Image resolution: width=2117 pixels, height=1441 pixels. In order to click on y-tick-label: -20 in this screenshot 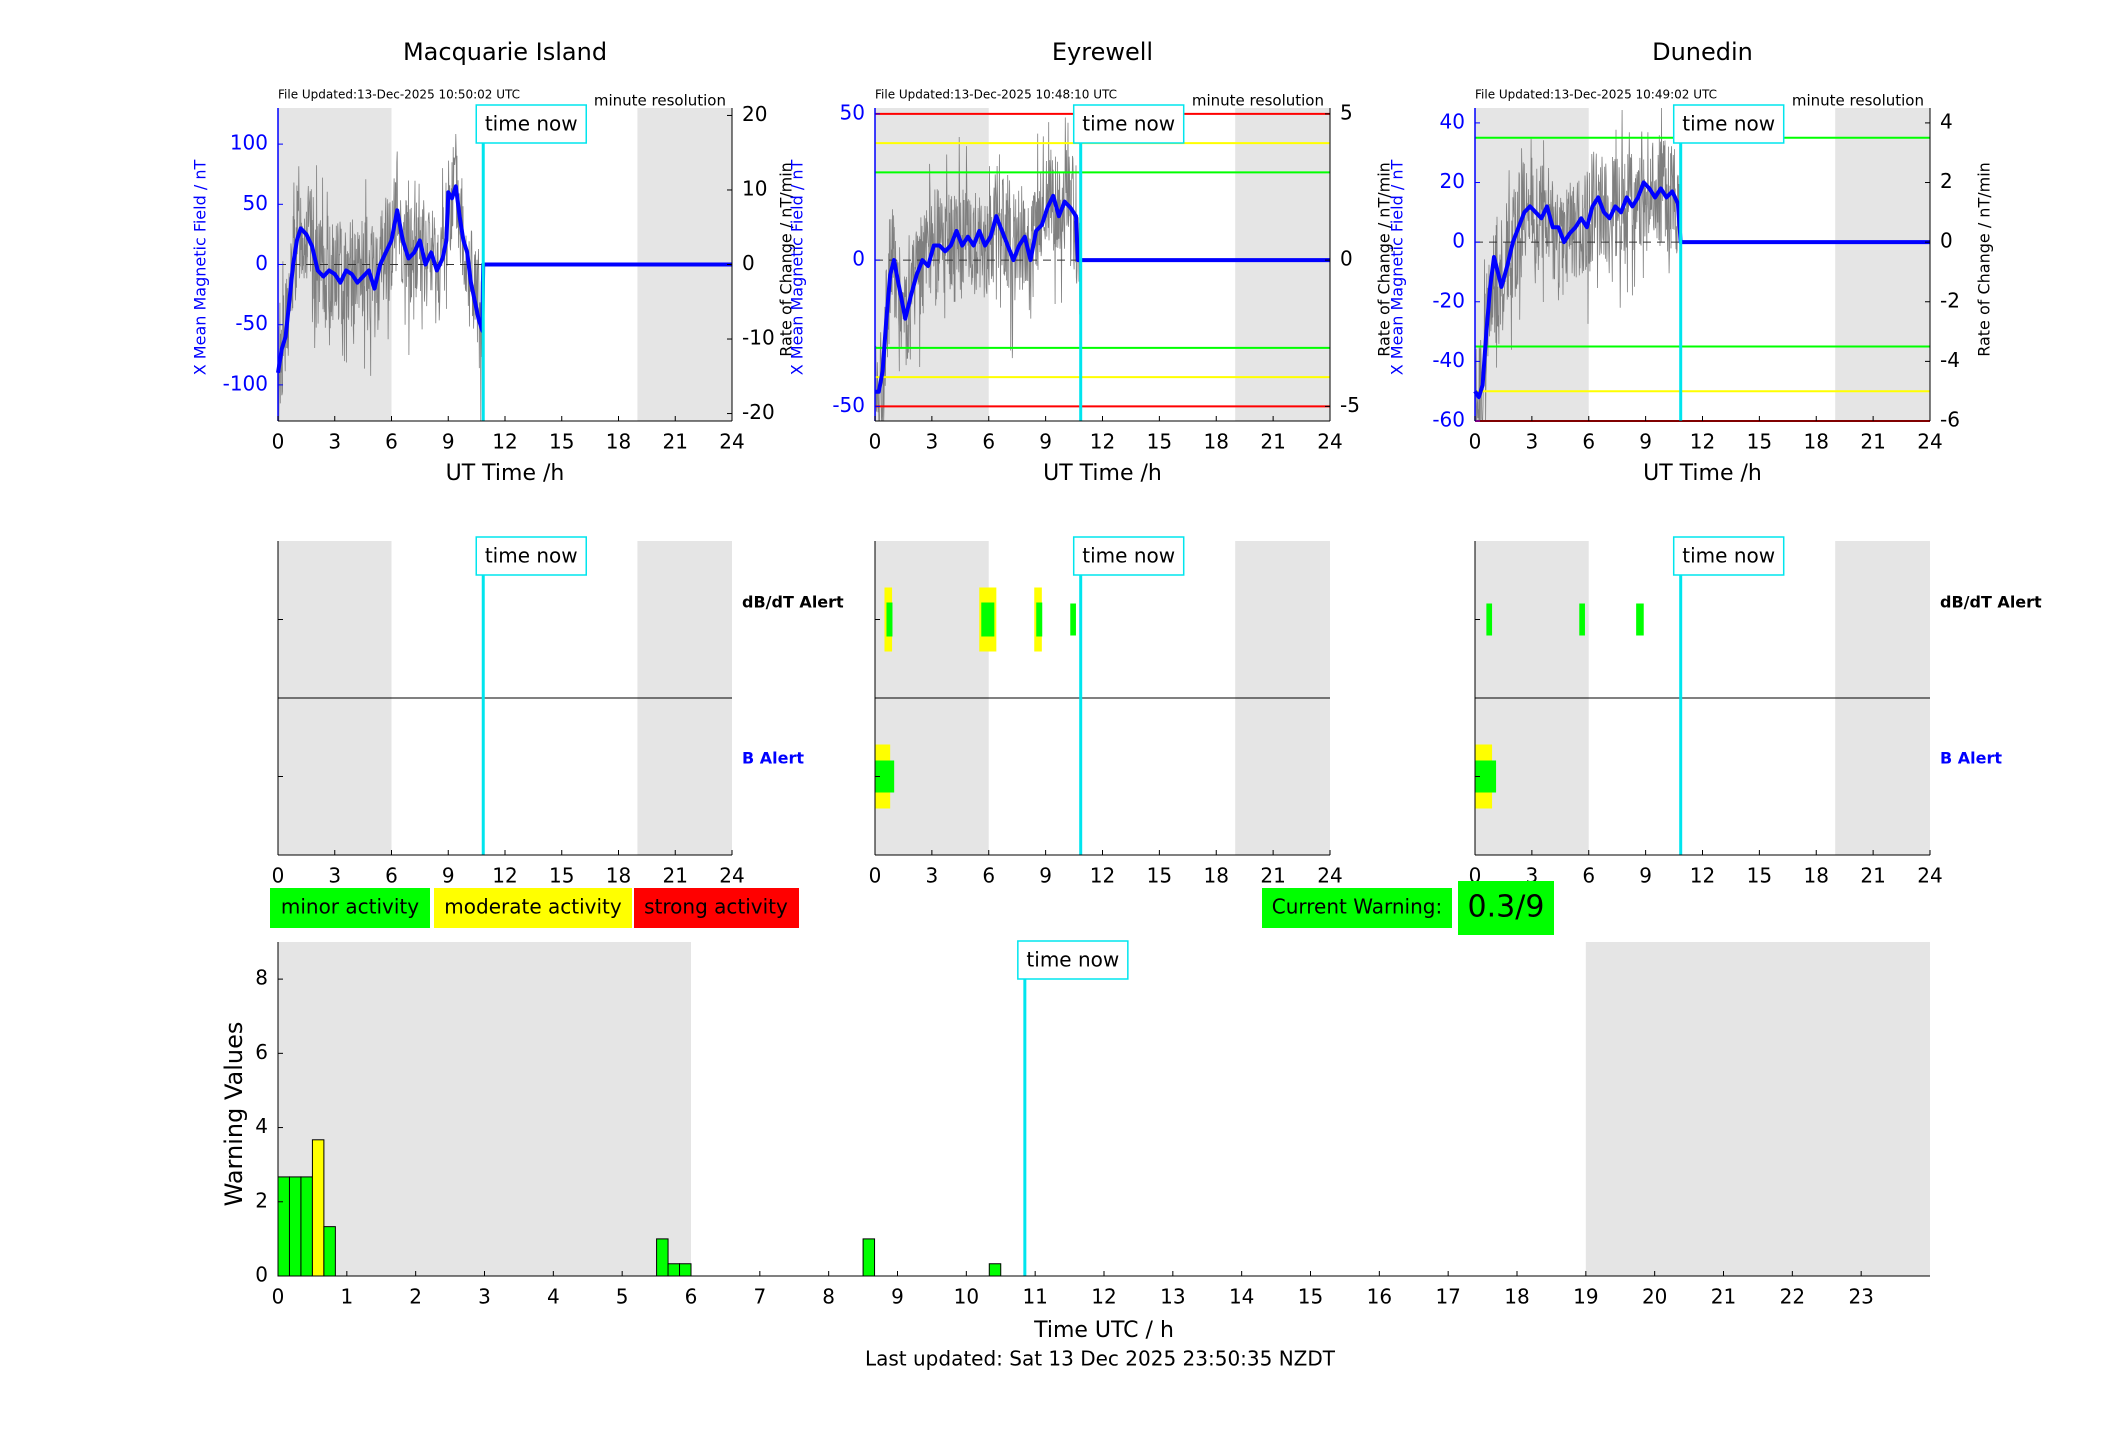, I will do `click(1448, 300)`.